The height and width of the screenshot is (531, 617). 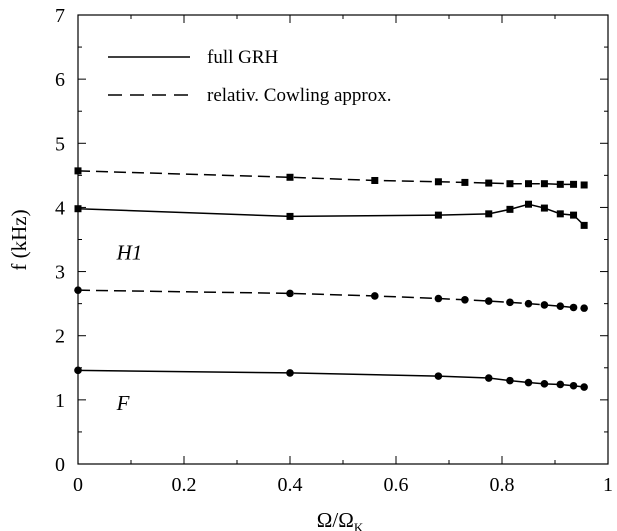 What do you see at coordinates (335, 519) in the screenshot?
I see `x-axis-label-main: Ω/Ω` at bounding box center [335, 519].